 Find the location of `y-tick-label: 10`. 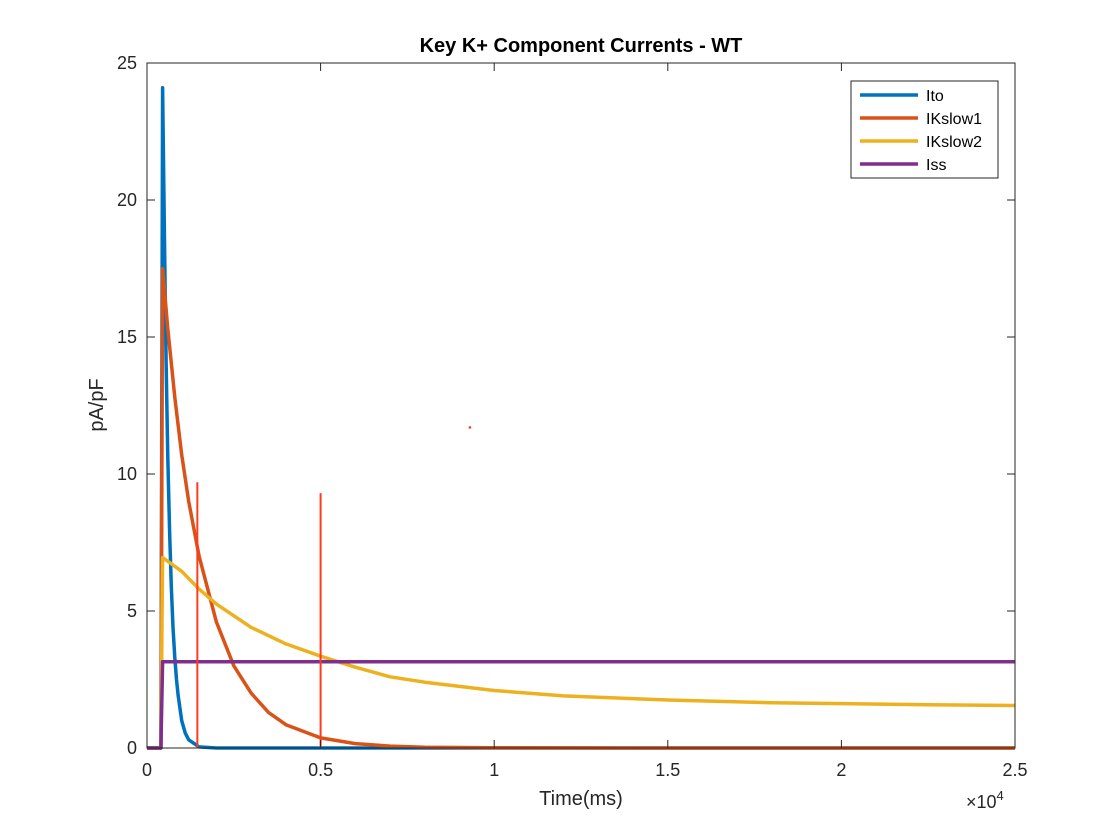

y-tick-label: 10 is located at coordinates (127, 474).